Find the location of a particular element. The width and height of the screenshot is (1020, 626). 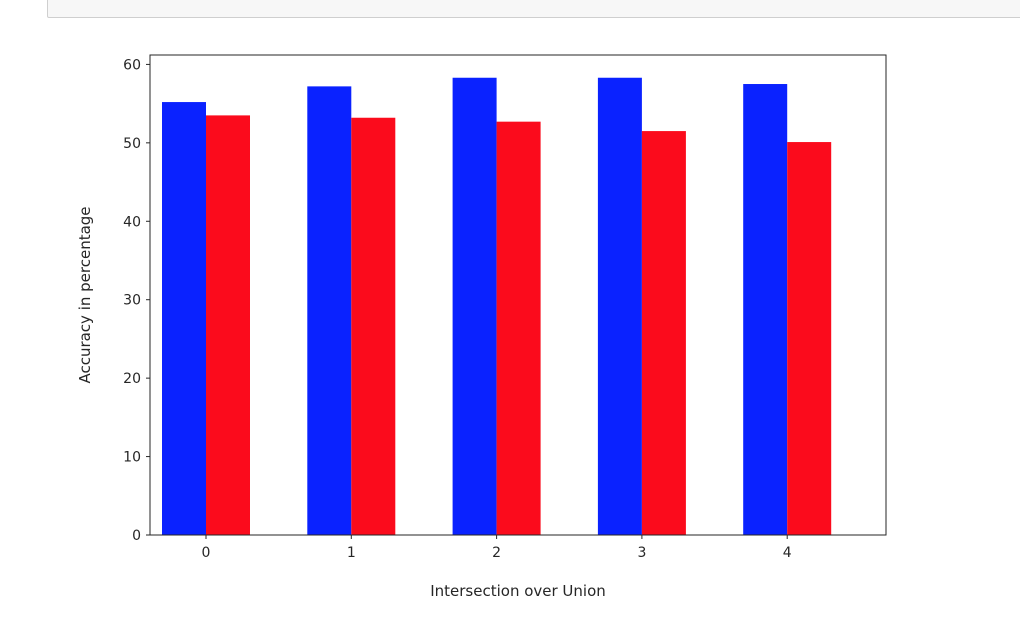

y-tick-label: 30 is located at coordinates (132, 301).